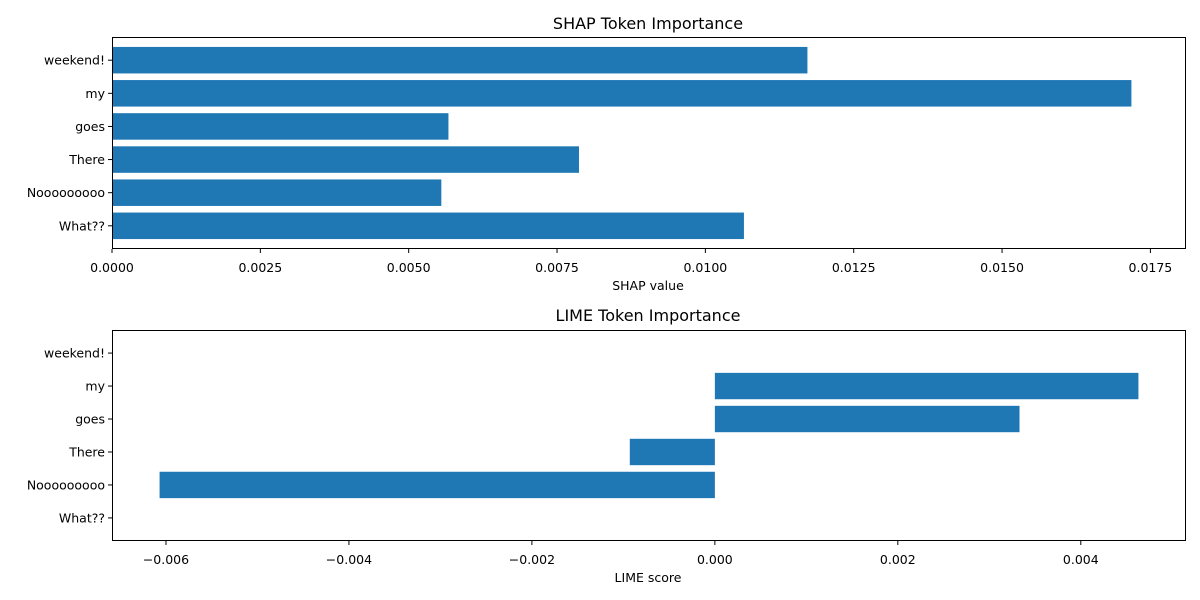  I want to click on x-tick-label: 0.004, so click(1081, 559).